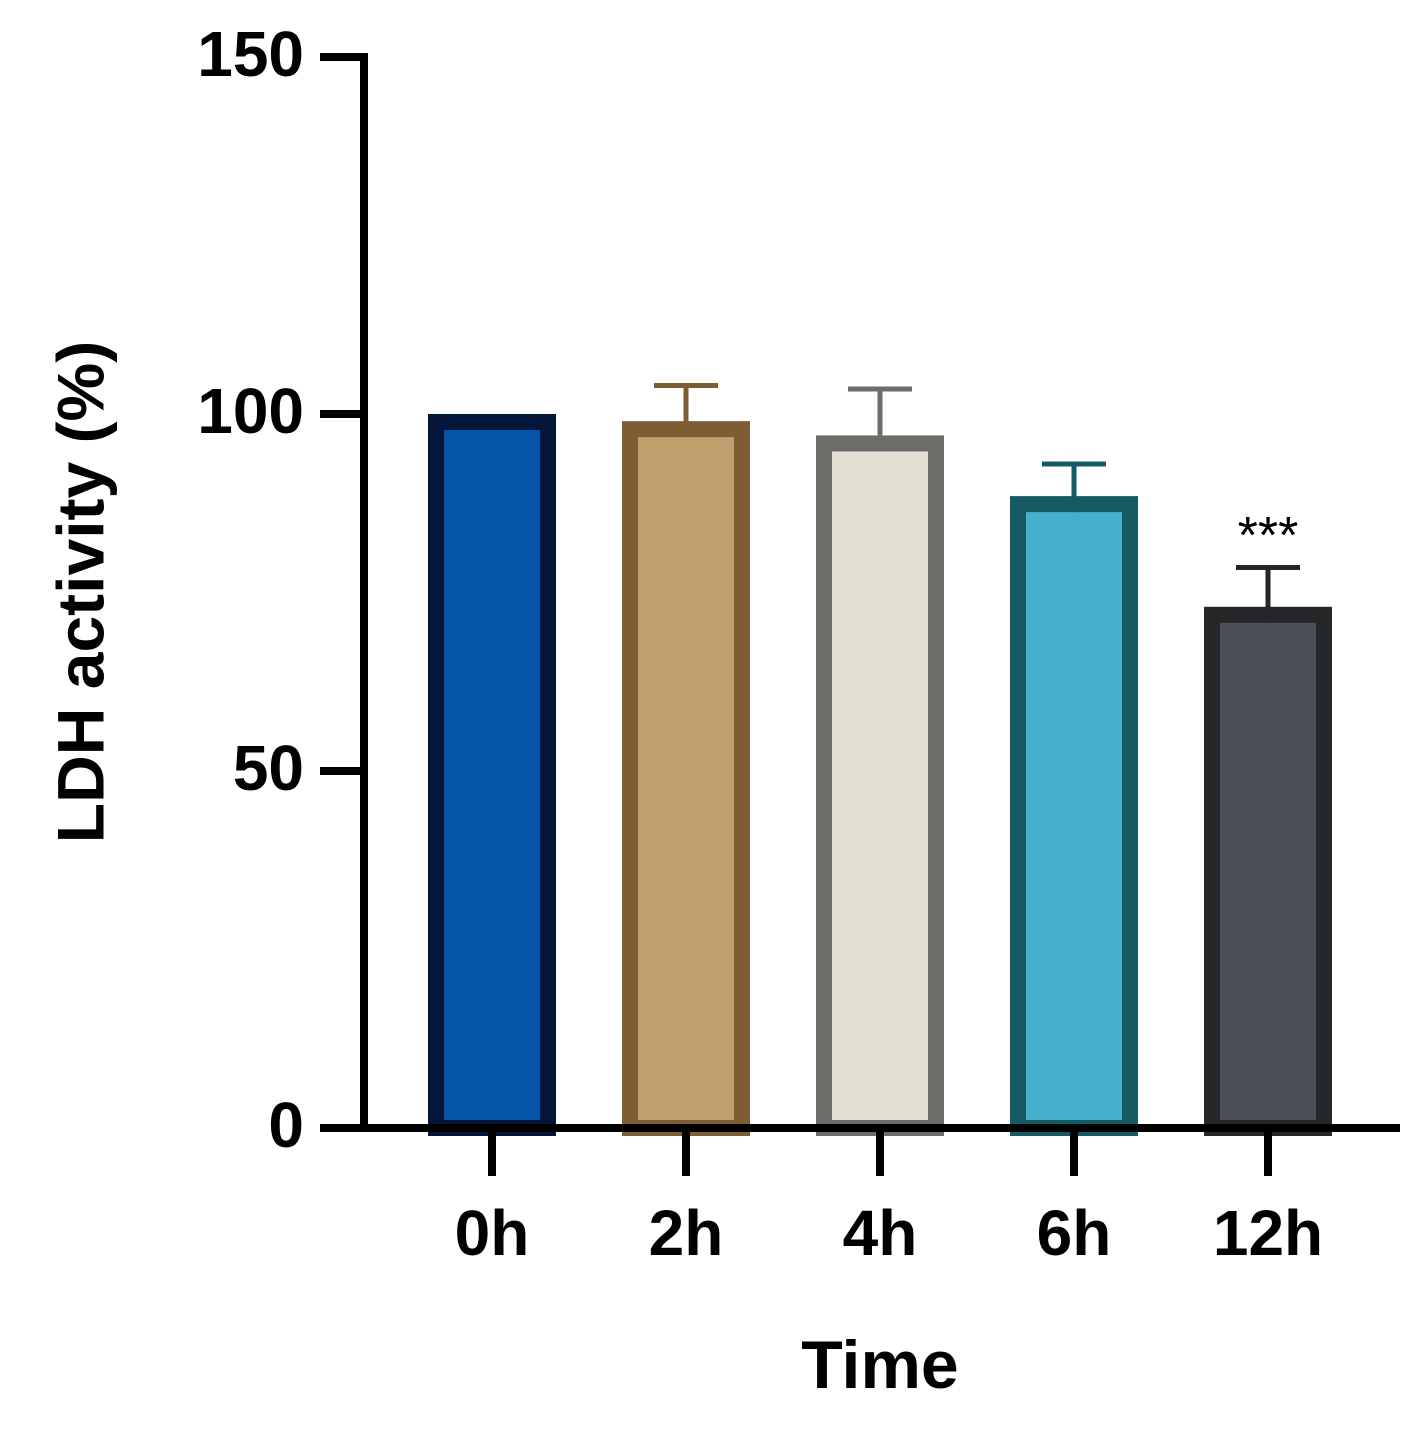 Image resolution: width=1426 pixels, height=1434 pixels. I want to click on y-axis-title: LDH activity (%), so click(80, 592).